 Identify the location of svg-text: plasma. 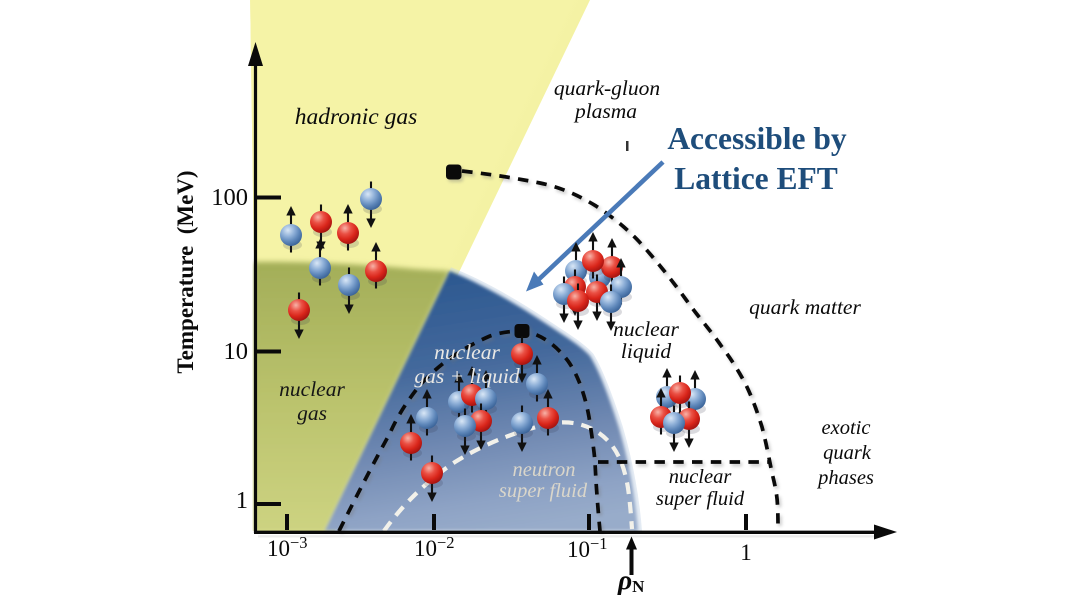
(605, 111).